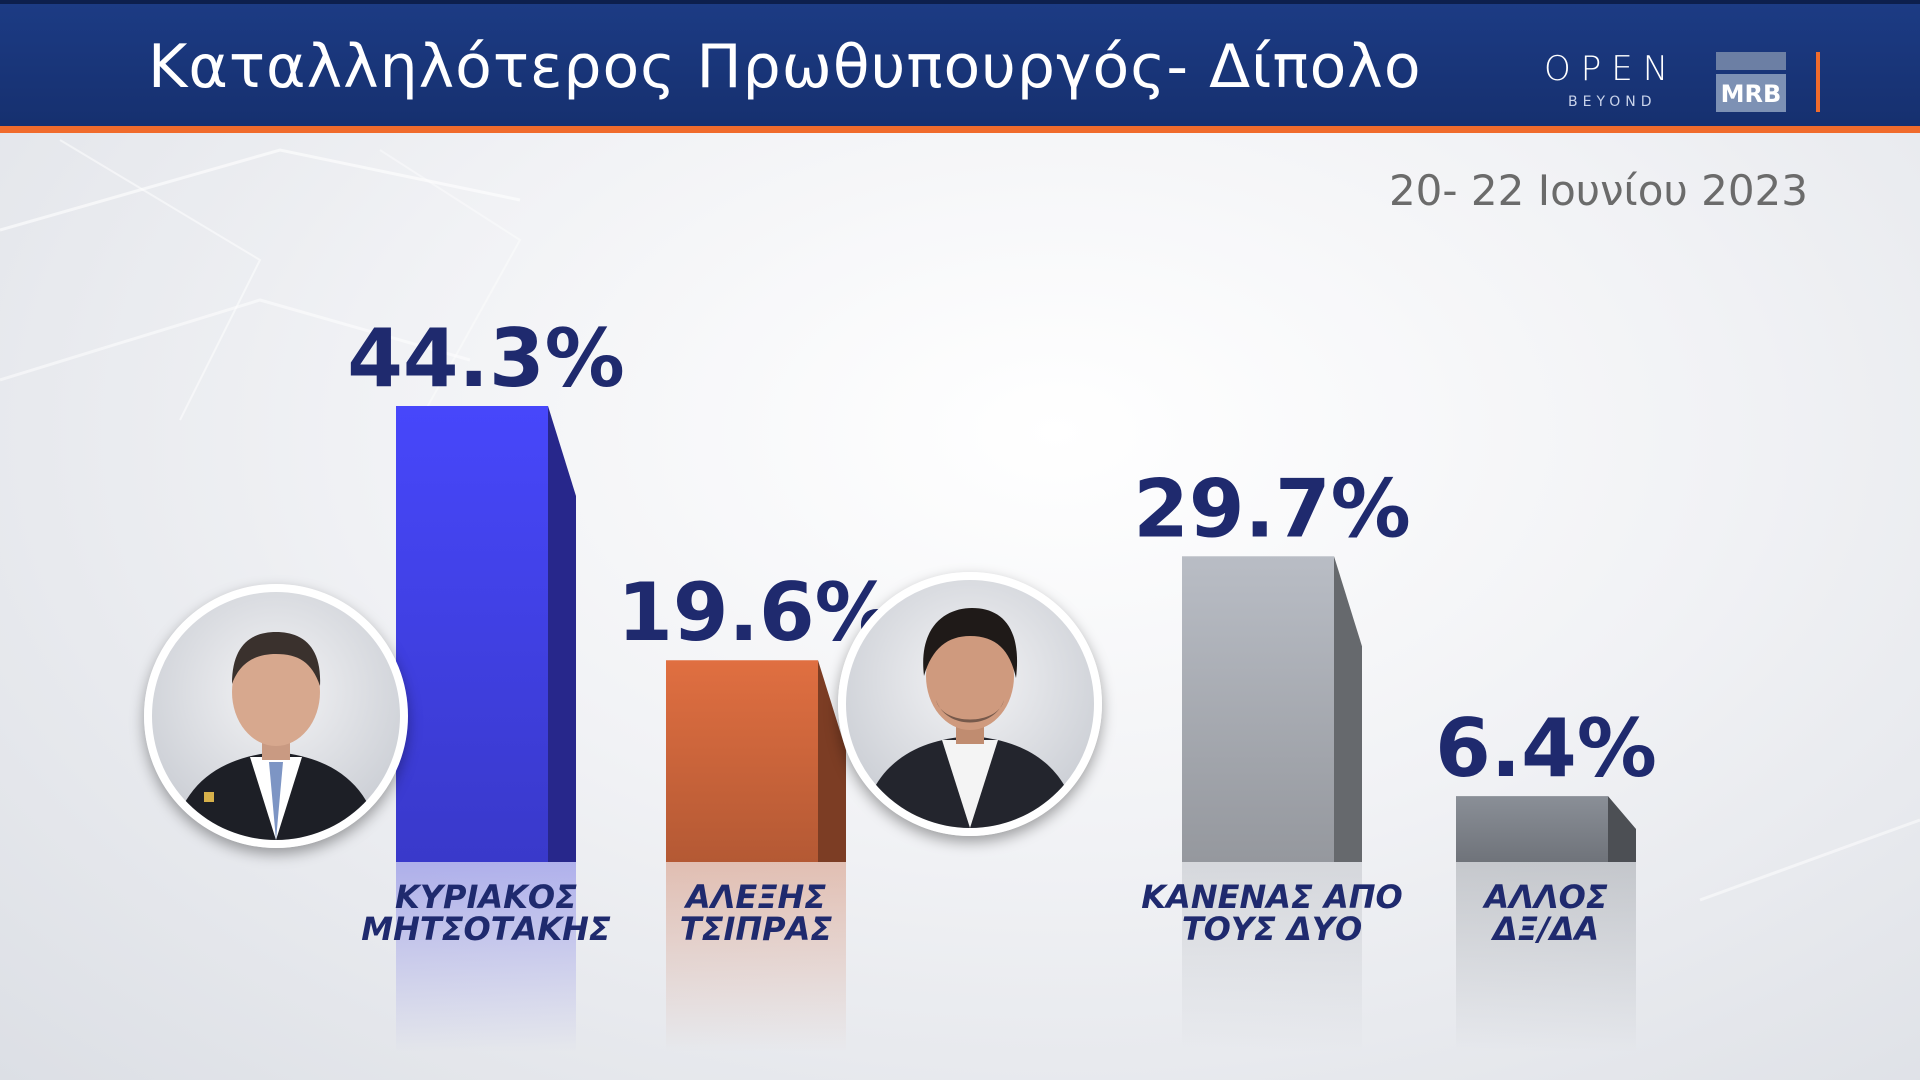  What do you see at coordinates (486, 897) in the screenshot?
I see `category-label: ΚΥΡΙΑΚΟΣ` at bounding box center [486, 897].